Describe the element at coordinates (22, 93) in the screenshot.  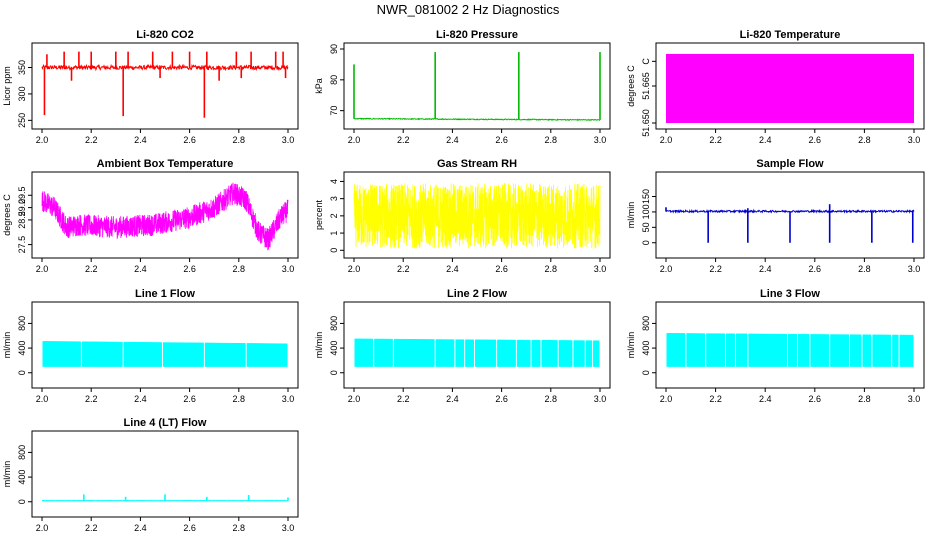
I see `y-tick-label: 300` at that location.